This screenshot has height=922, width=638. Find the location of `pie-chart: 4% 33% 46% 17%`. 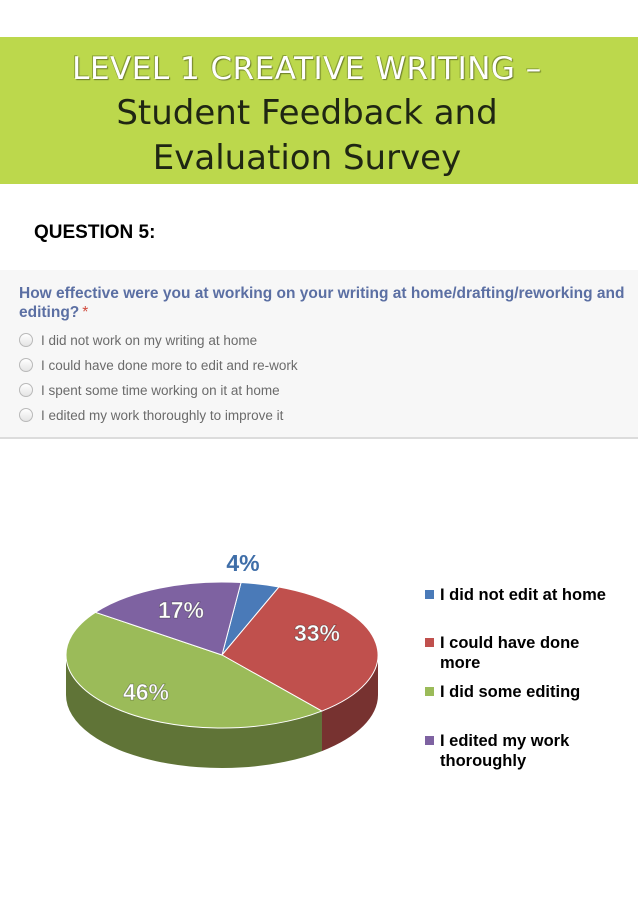

pie-chart: 4% 33% 46% 17% is located at coordinates (222, 659).